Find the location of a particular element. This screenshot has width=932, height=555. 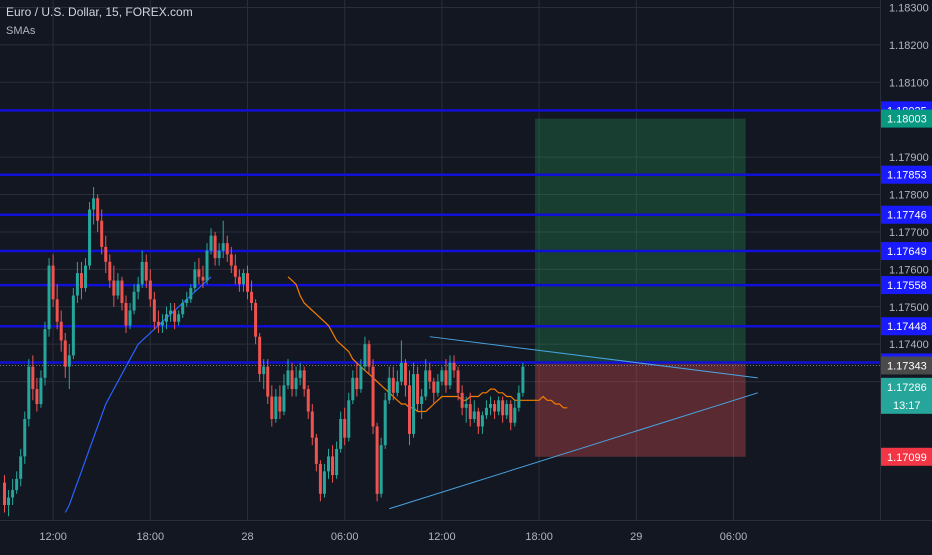

time-tick-label: 12:00 is located at coordinates (53, 537).